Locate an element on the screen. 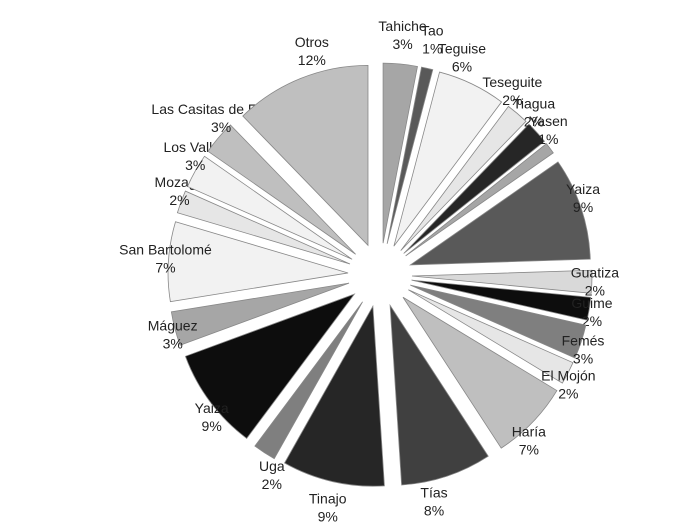 Image resolution: width=677 pixels, height=532 pixels. slice-label: San Bartolomé is located at coordinates (165, 249).